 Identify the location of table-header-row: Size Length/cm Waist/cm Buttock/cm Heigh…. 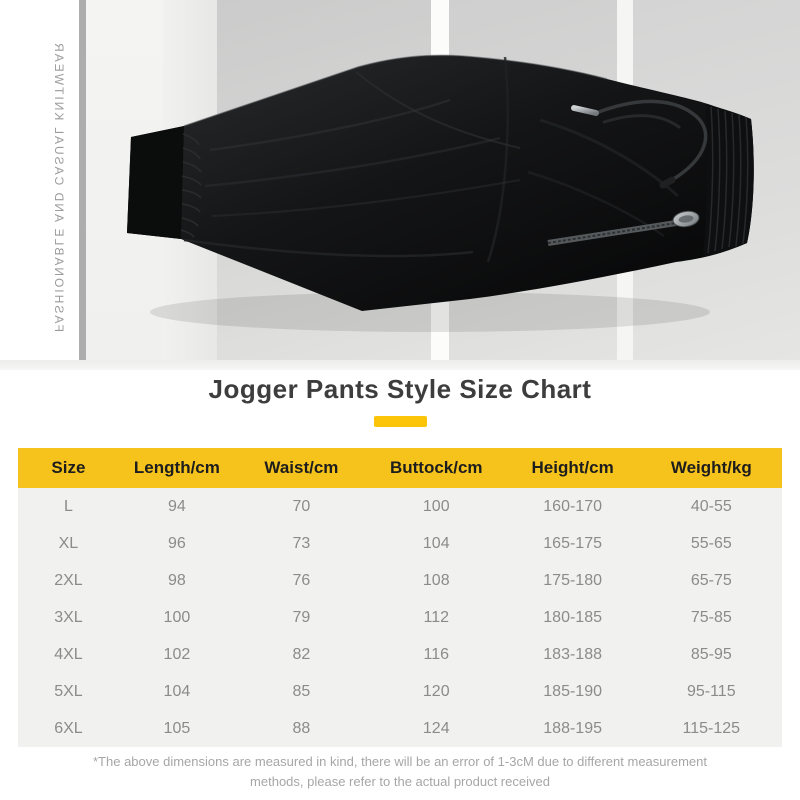
(400, 468).